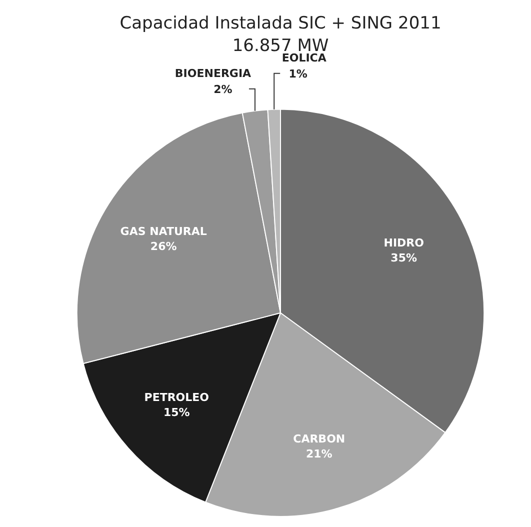 The height and width of the screenshot is (527, 531). What do you see at coordinates (163, 231) in the screenshot?
I see `slice-label: GAS NATURAL` at bounding box center [163, 231].